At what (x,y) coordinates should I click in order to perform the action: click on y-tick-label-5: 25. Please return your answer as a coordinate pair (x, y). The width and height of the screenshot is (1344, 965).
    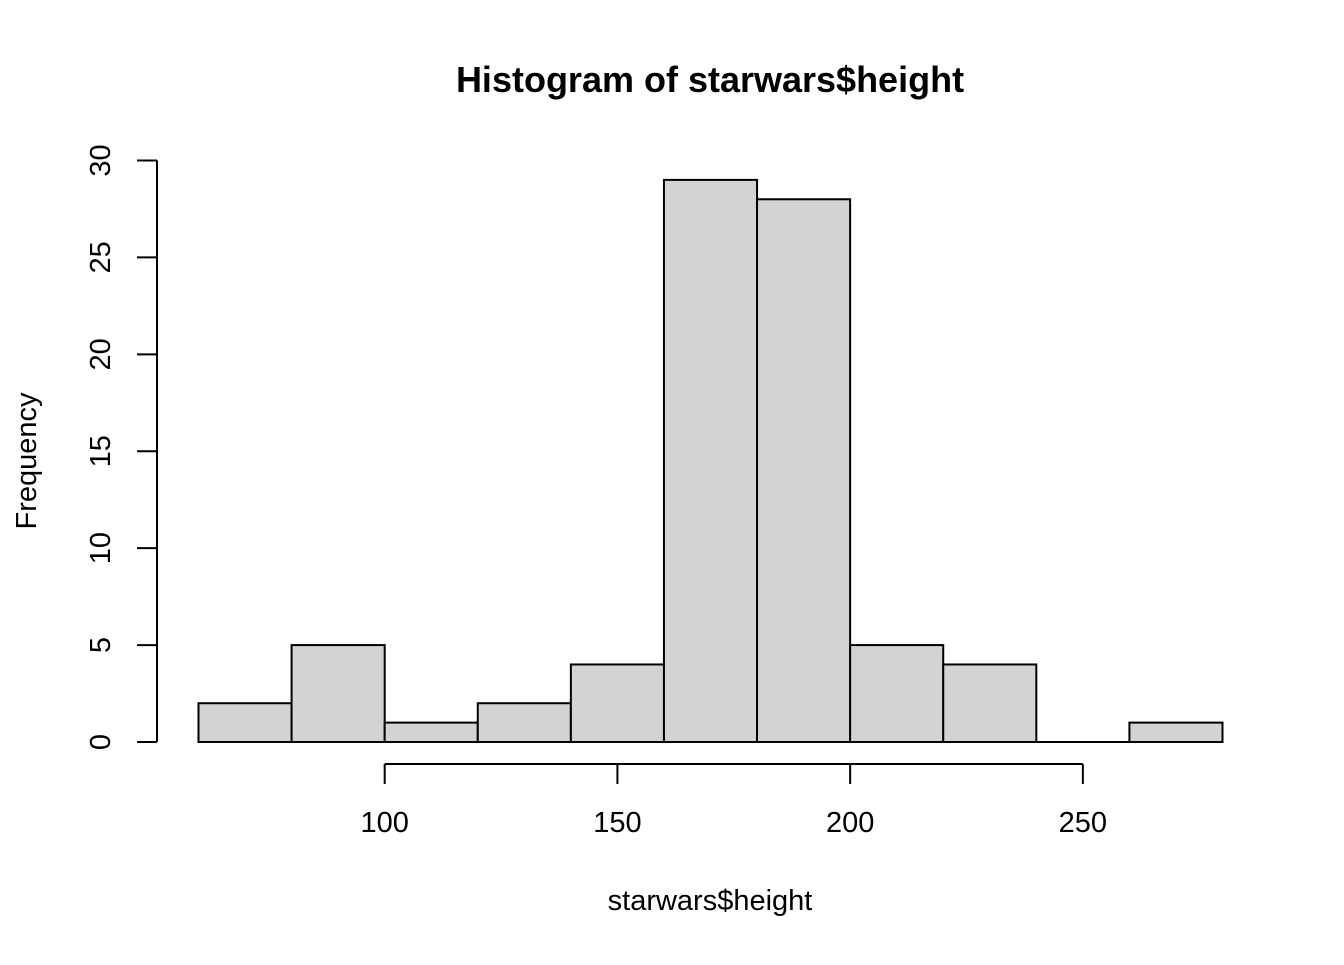
    Looking at the image, I should click on (101, 257).